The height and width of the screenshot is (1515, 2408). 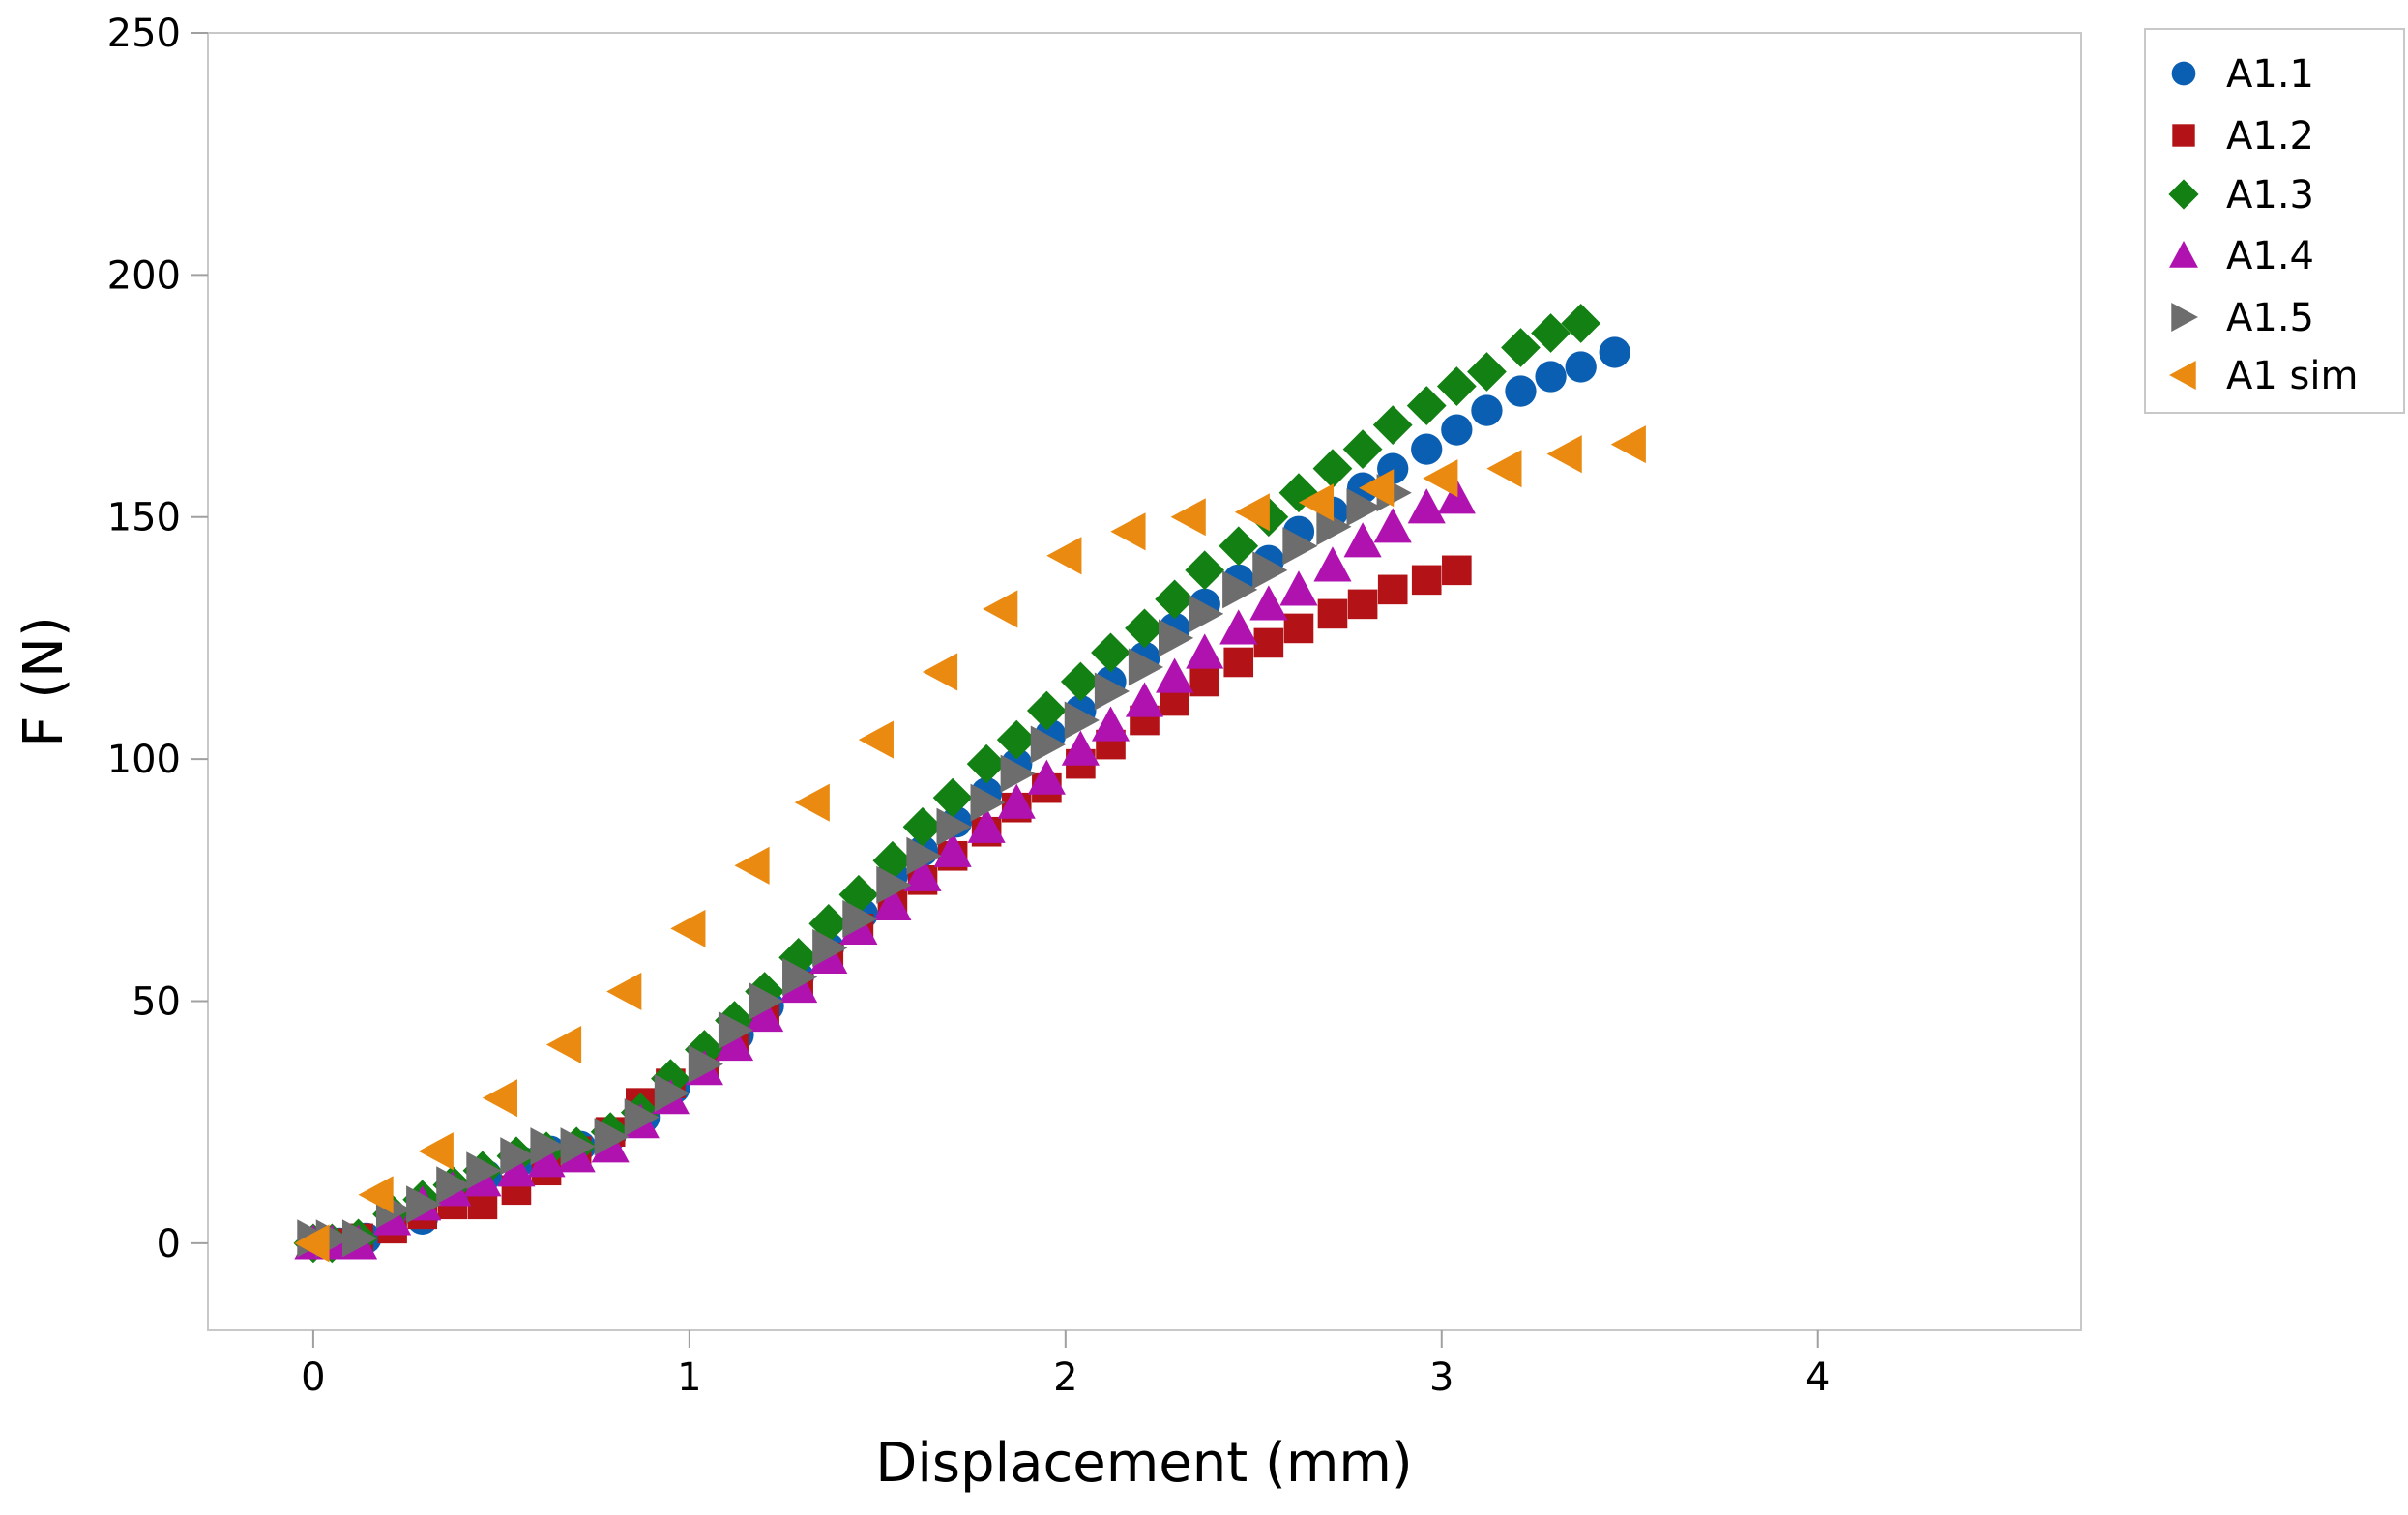 I want to click on legend: A1.1 A1.2 A1.3 A1.4 A1.5 A1 sim, so click(x=2274, y=221).